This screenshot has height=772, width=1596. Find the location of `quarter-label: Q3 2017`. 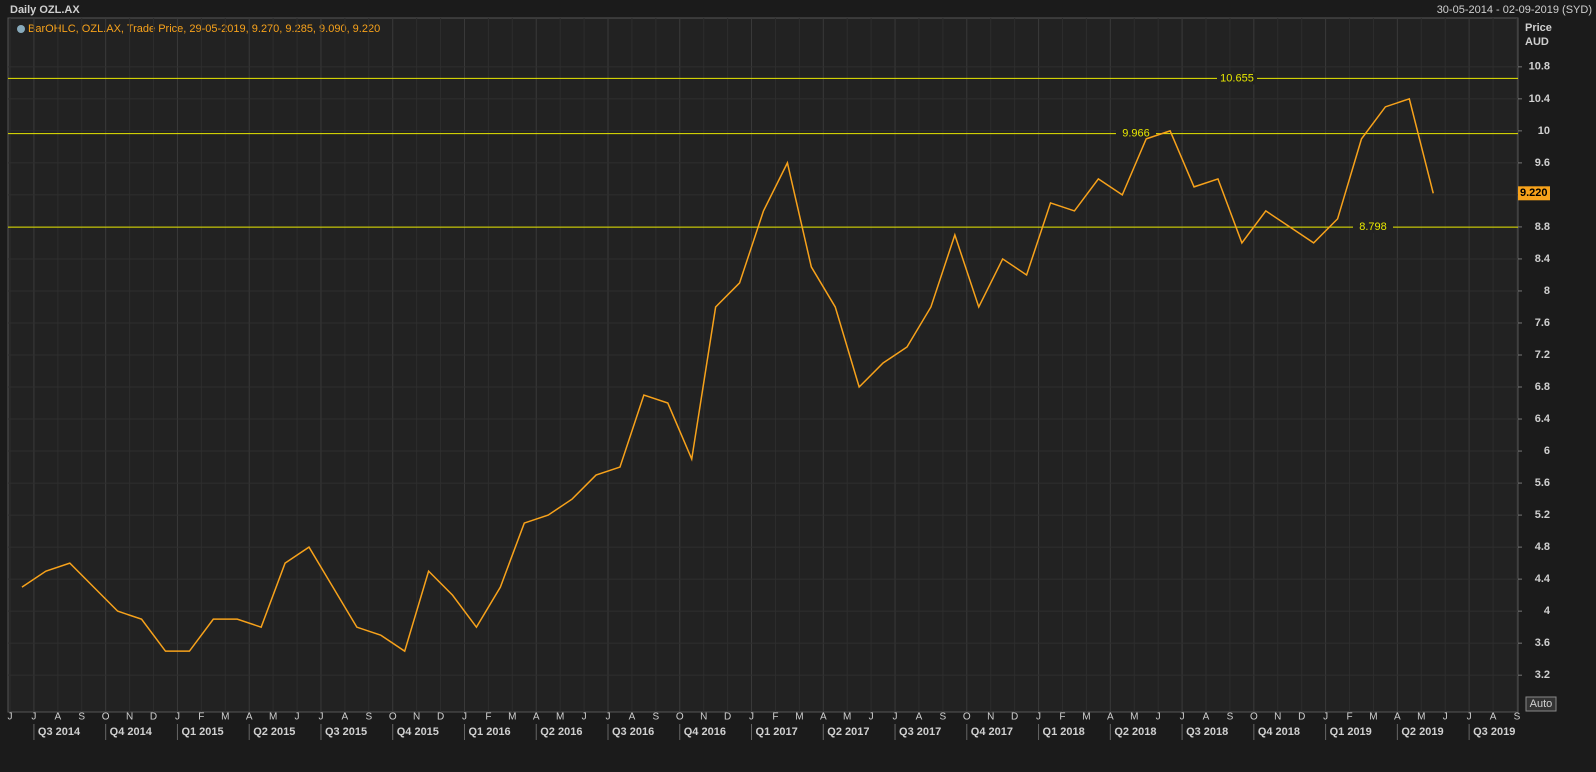

quarter-label: Q3 2017 is located at coordinates (920, 732).